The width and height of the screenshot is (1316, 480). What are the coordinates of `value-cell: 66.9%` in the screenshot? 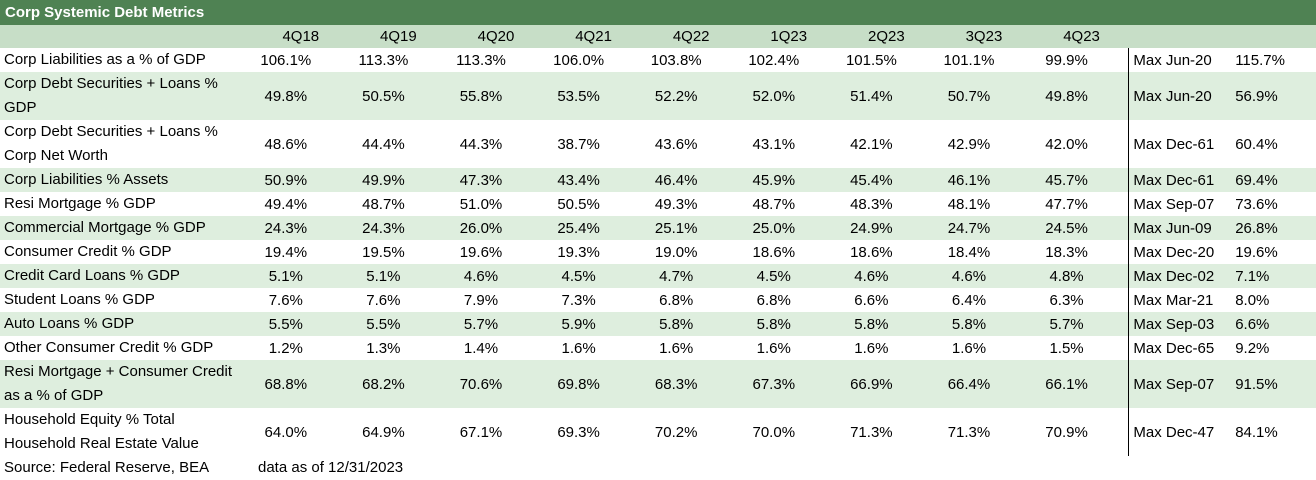 It's located at (871, 384).